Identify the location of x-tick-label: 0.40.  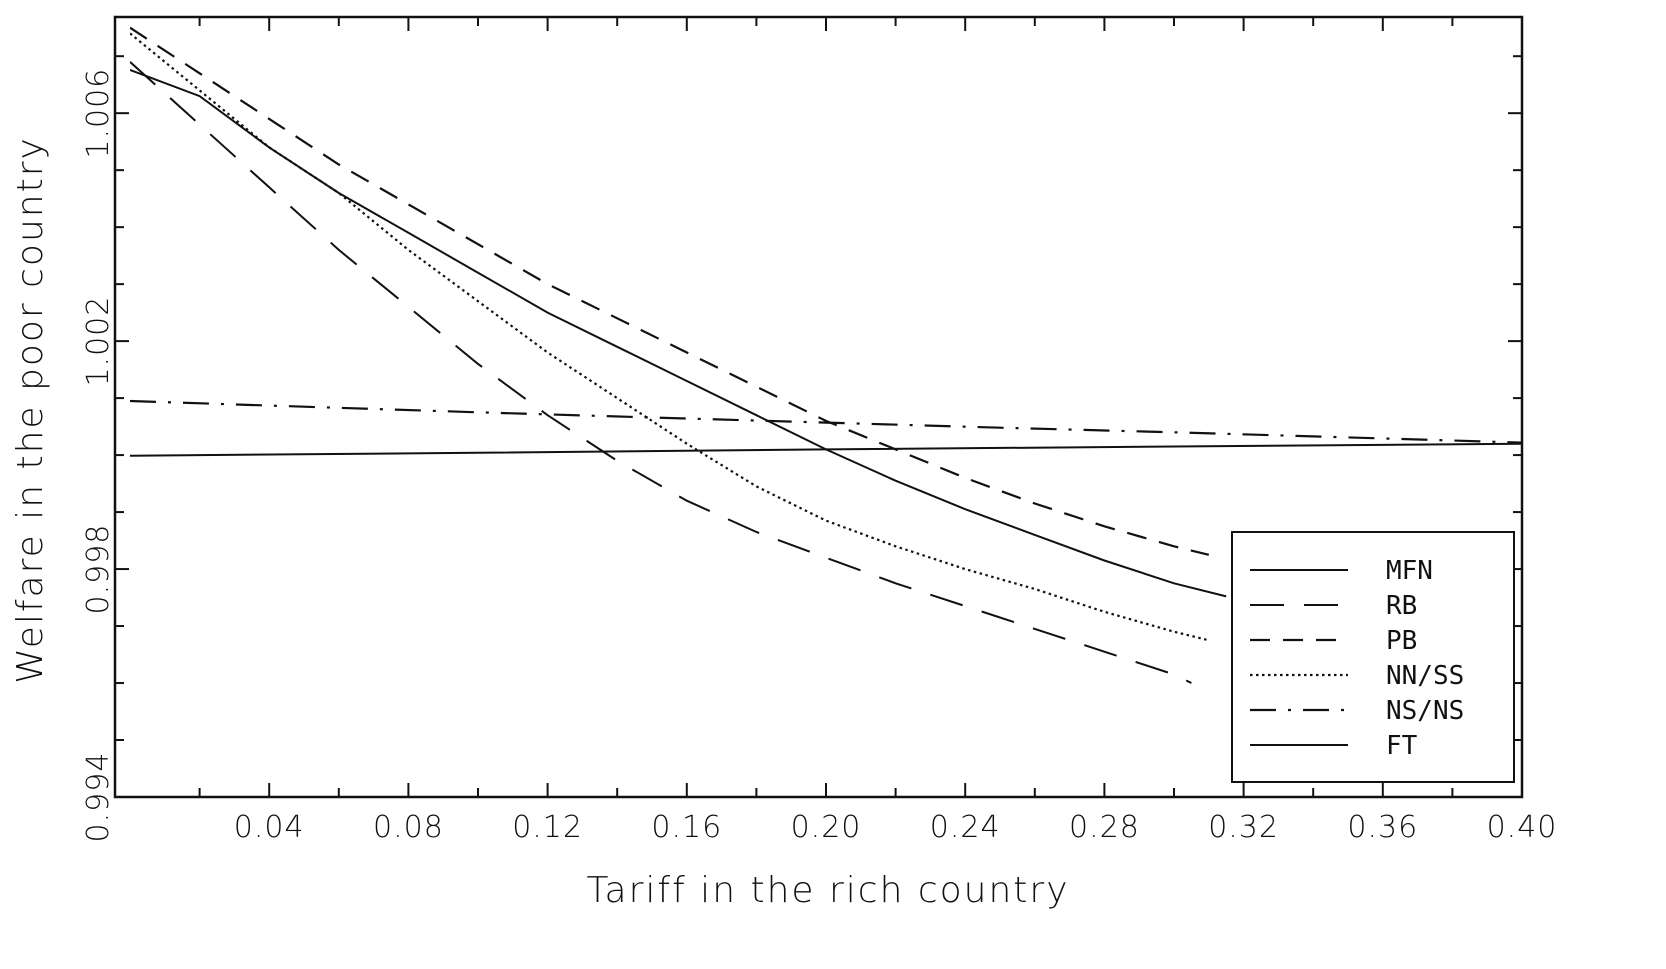
(1522, 827).